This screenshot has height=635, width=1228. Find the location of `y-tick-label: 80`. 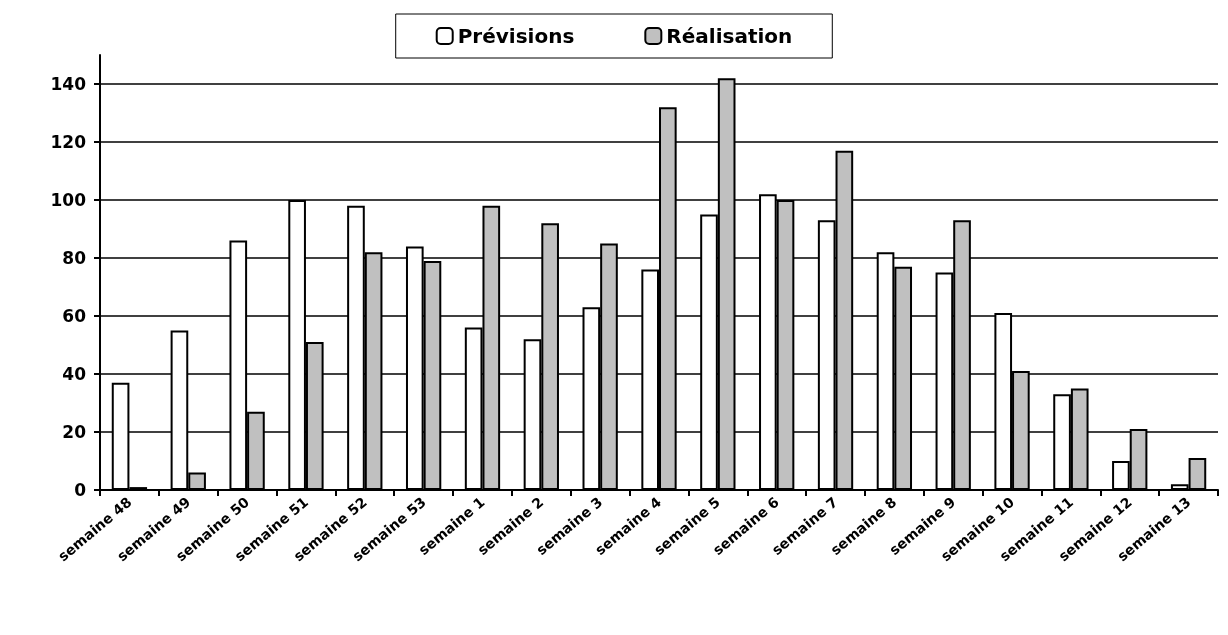

y-tick-label: 80 is located at coordinates (74, 258).